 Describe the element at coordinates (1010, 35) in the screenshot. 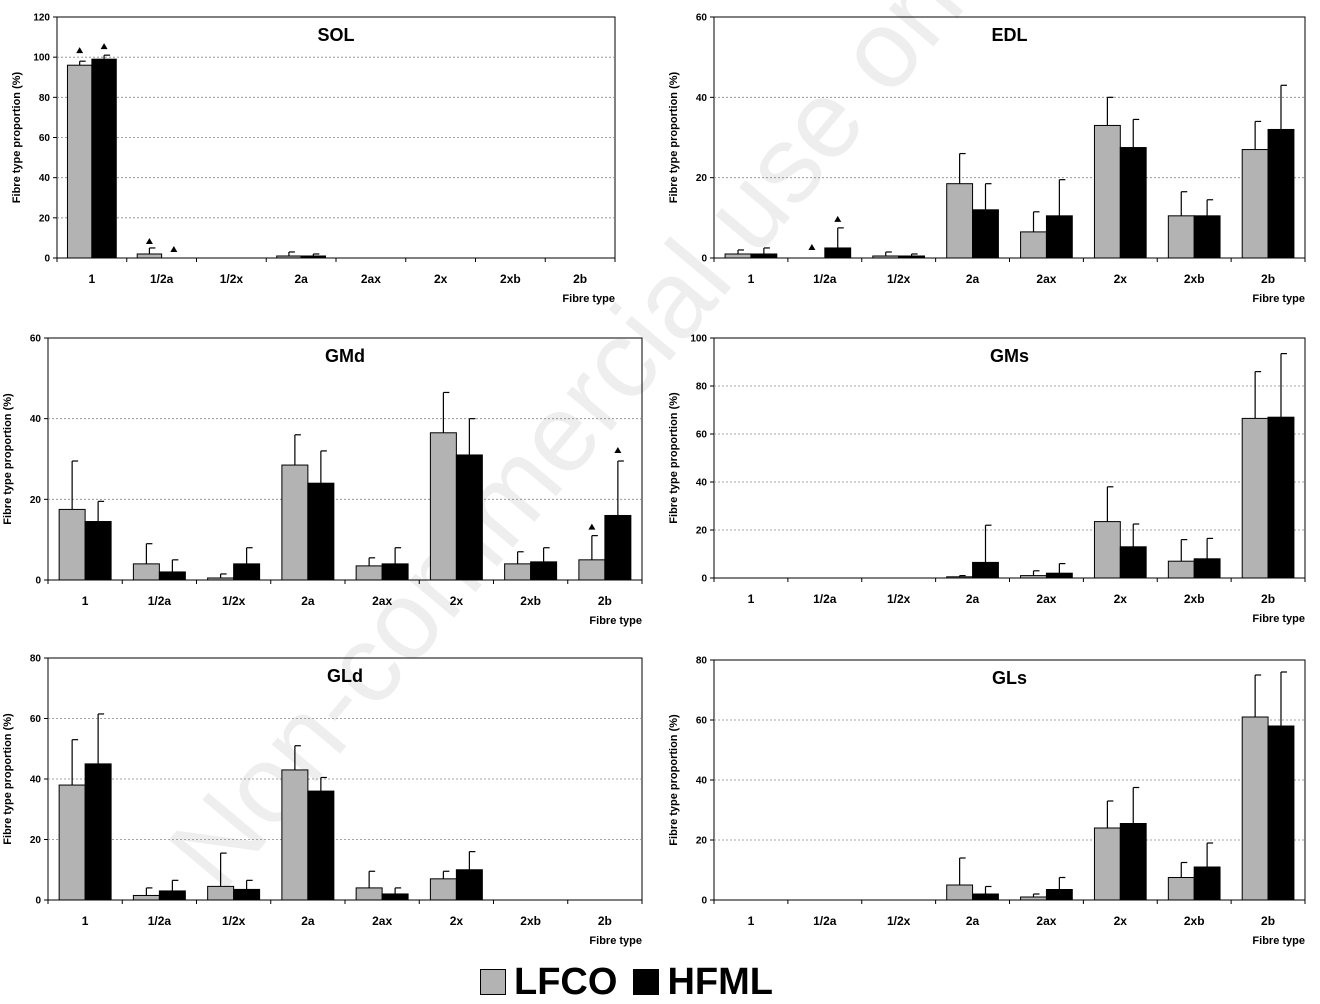

I see `panel-title: EDL` at that location.